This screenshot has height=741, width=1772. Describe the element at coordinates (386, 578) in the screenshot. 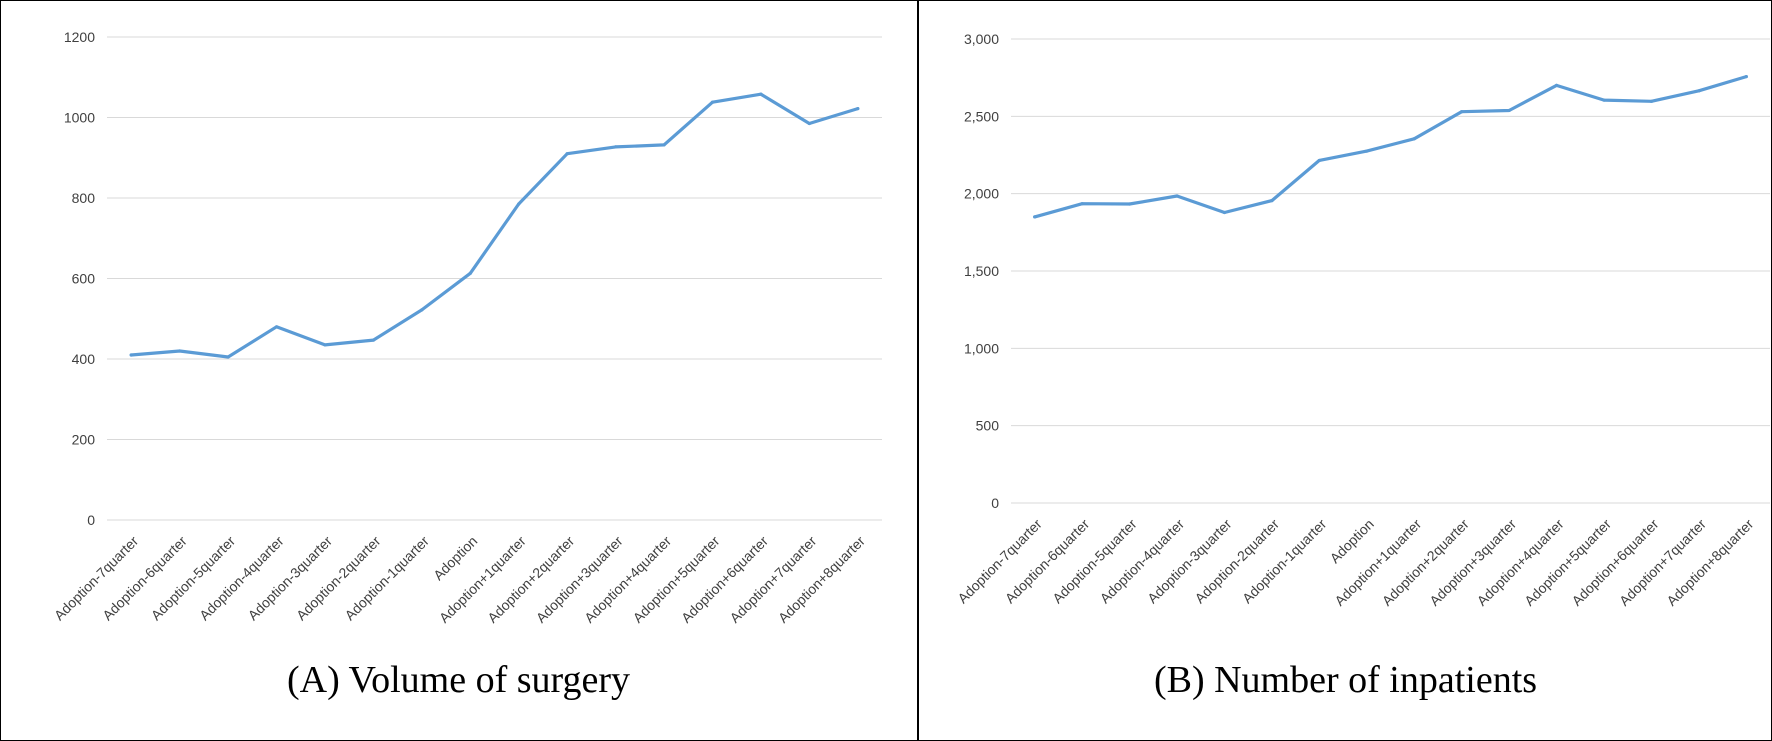

I see `chart-a-xtick-label: Adoption-1quarter` at that location.